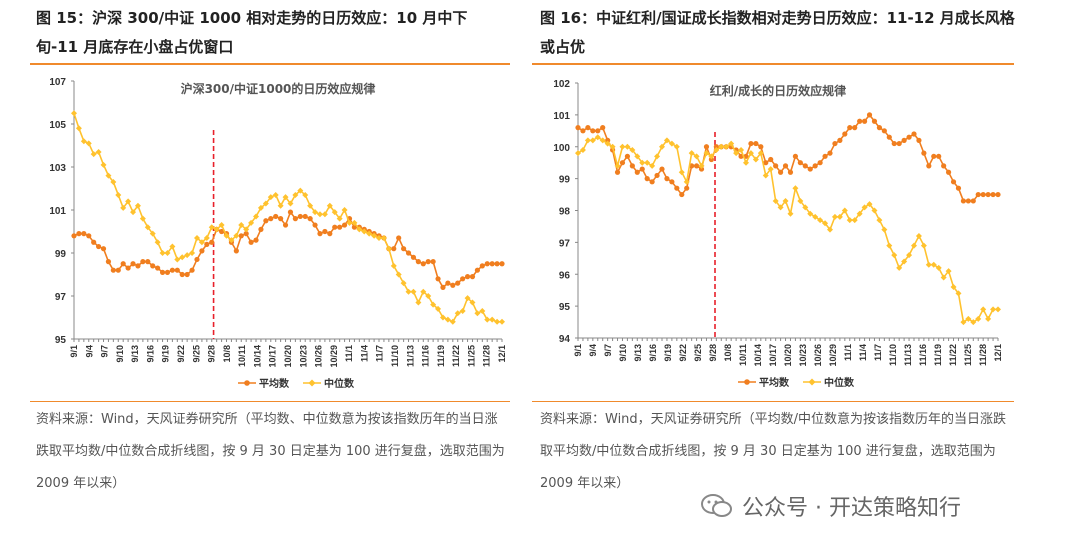  Describe the element at coordinates (938, 355) in the screenshot. I see `x-tick-label: 11/19` at that location.